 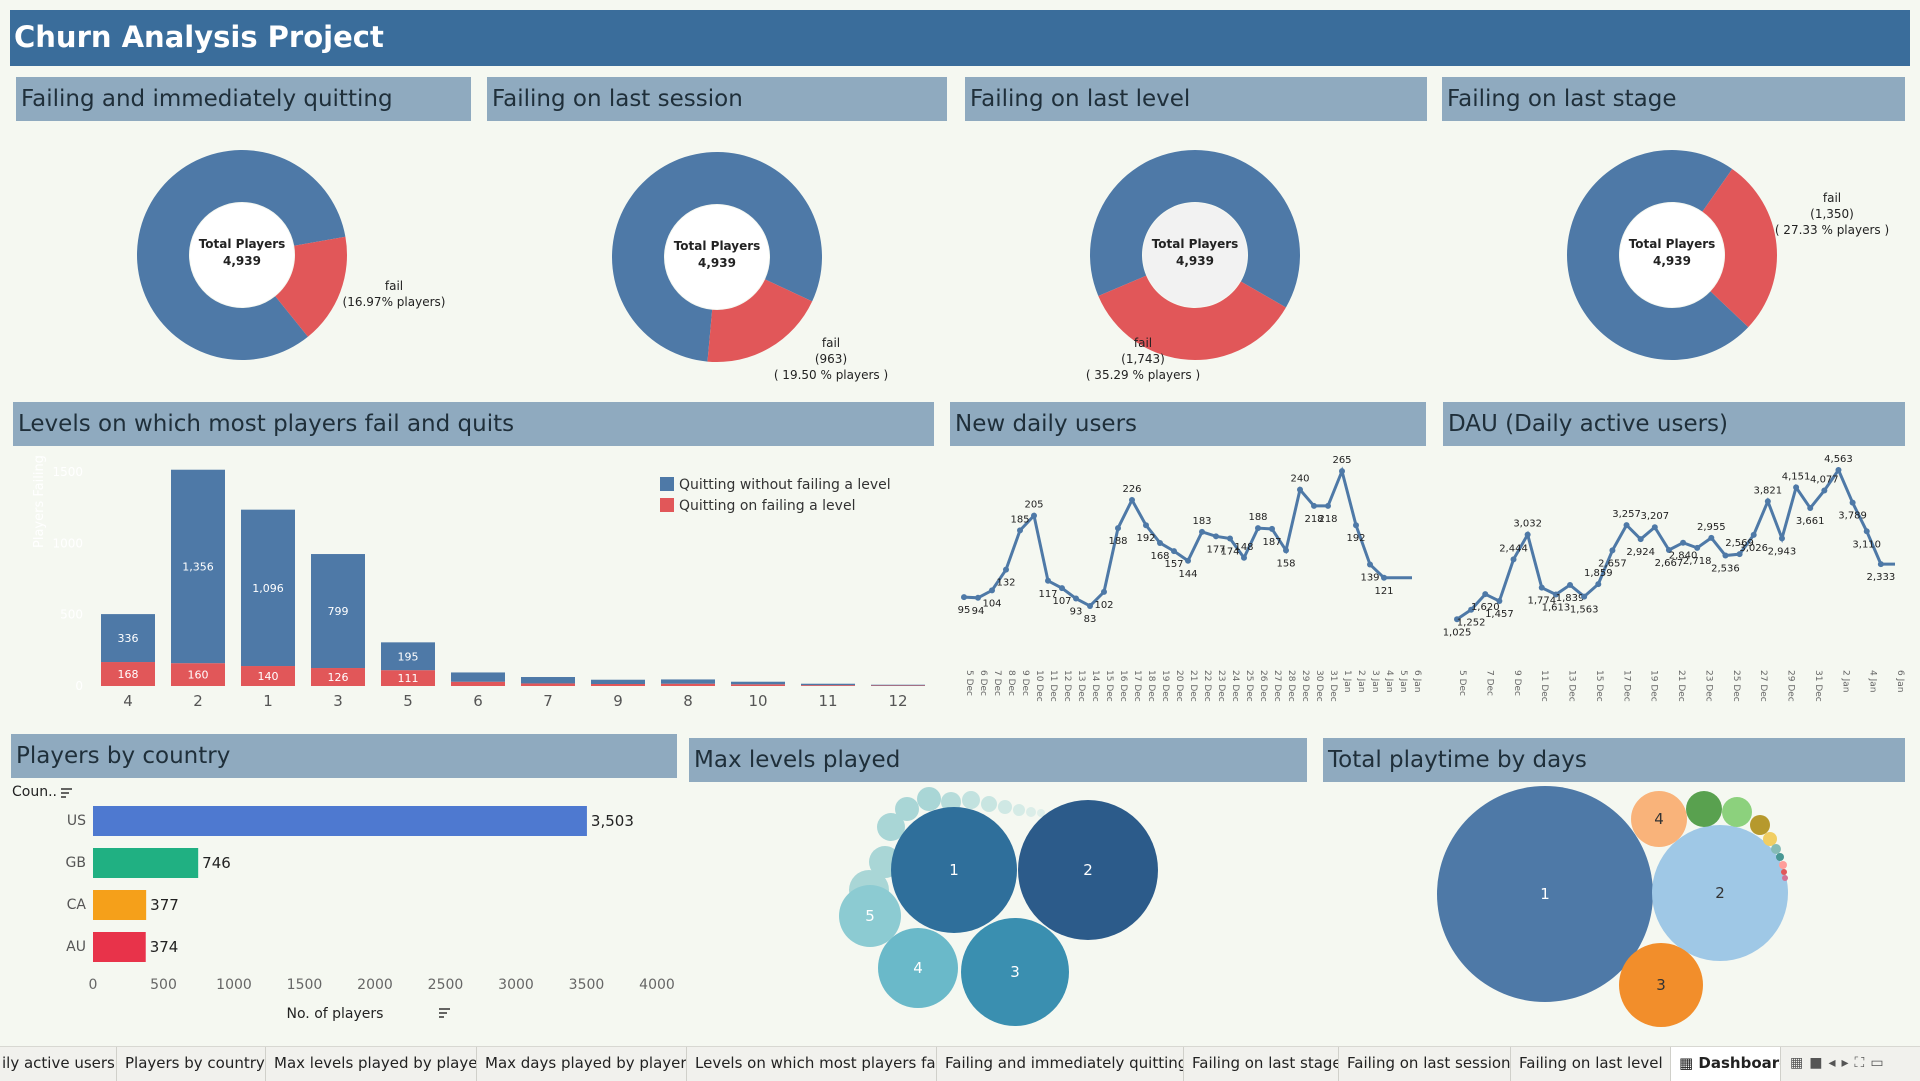 What do you see at coordinates (1675, 543) in the screenshot?
I see `series-line` at bounding box center [1675, 543].